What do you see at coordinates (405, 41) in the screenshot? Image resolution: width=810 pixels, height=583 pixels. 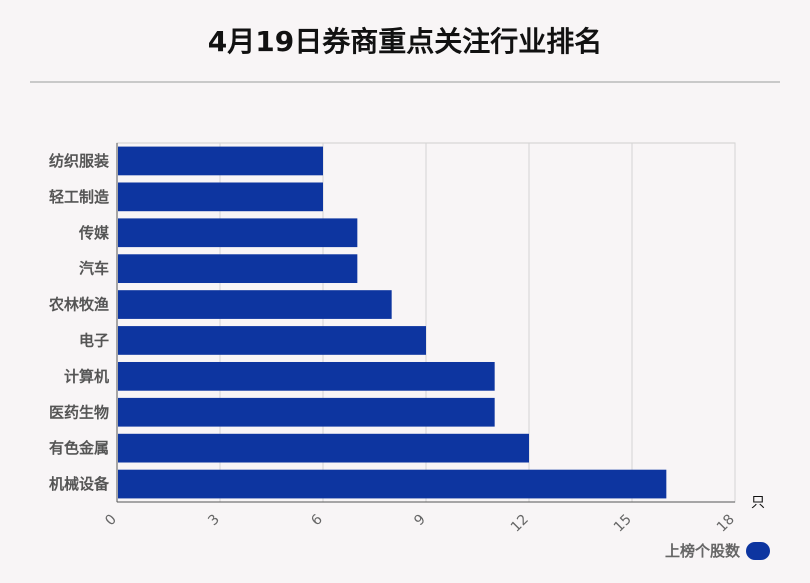 I see `chart-title: 4月19日券商重点关注行业排名` at bounding box center [405, 41].